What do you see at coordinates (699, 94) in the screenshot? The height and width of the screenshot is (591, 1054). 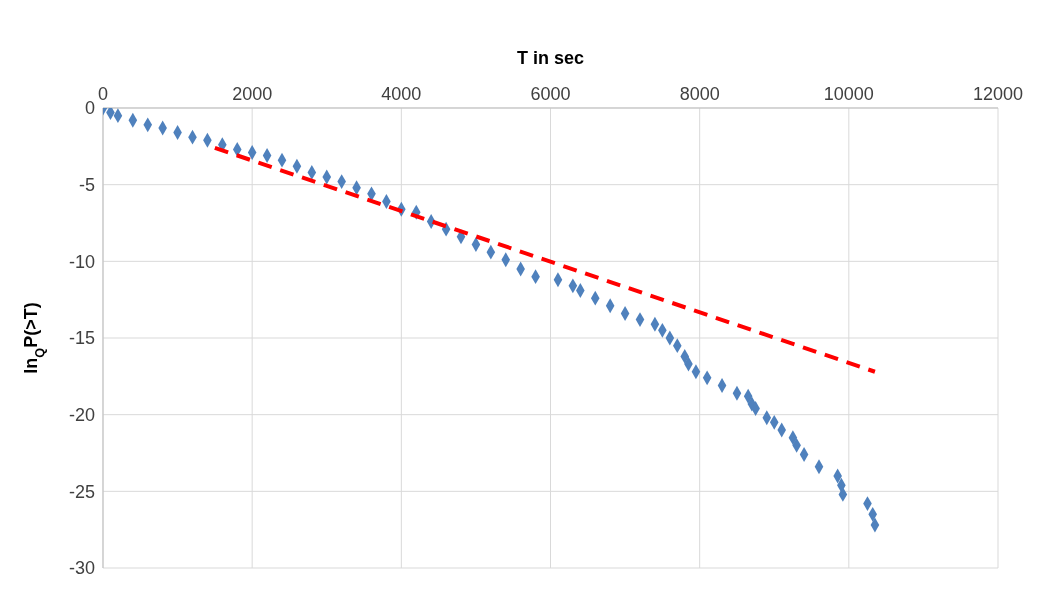 I see `x-tick-label: 8000` at bounding box center [699, 94].